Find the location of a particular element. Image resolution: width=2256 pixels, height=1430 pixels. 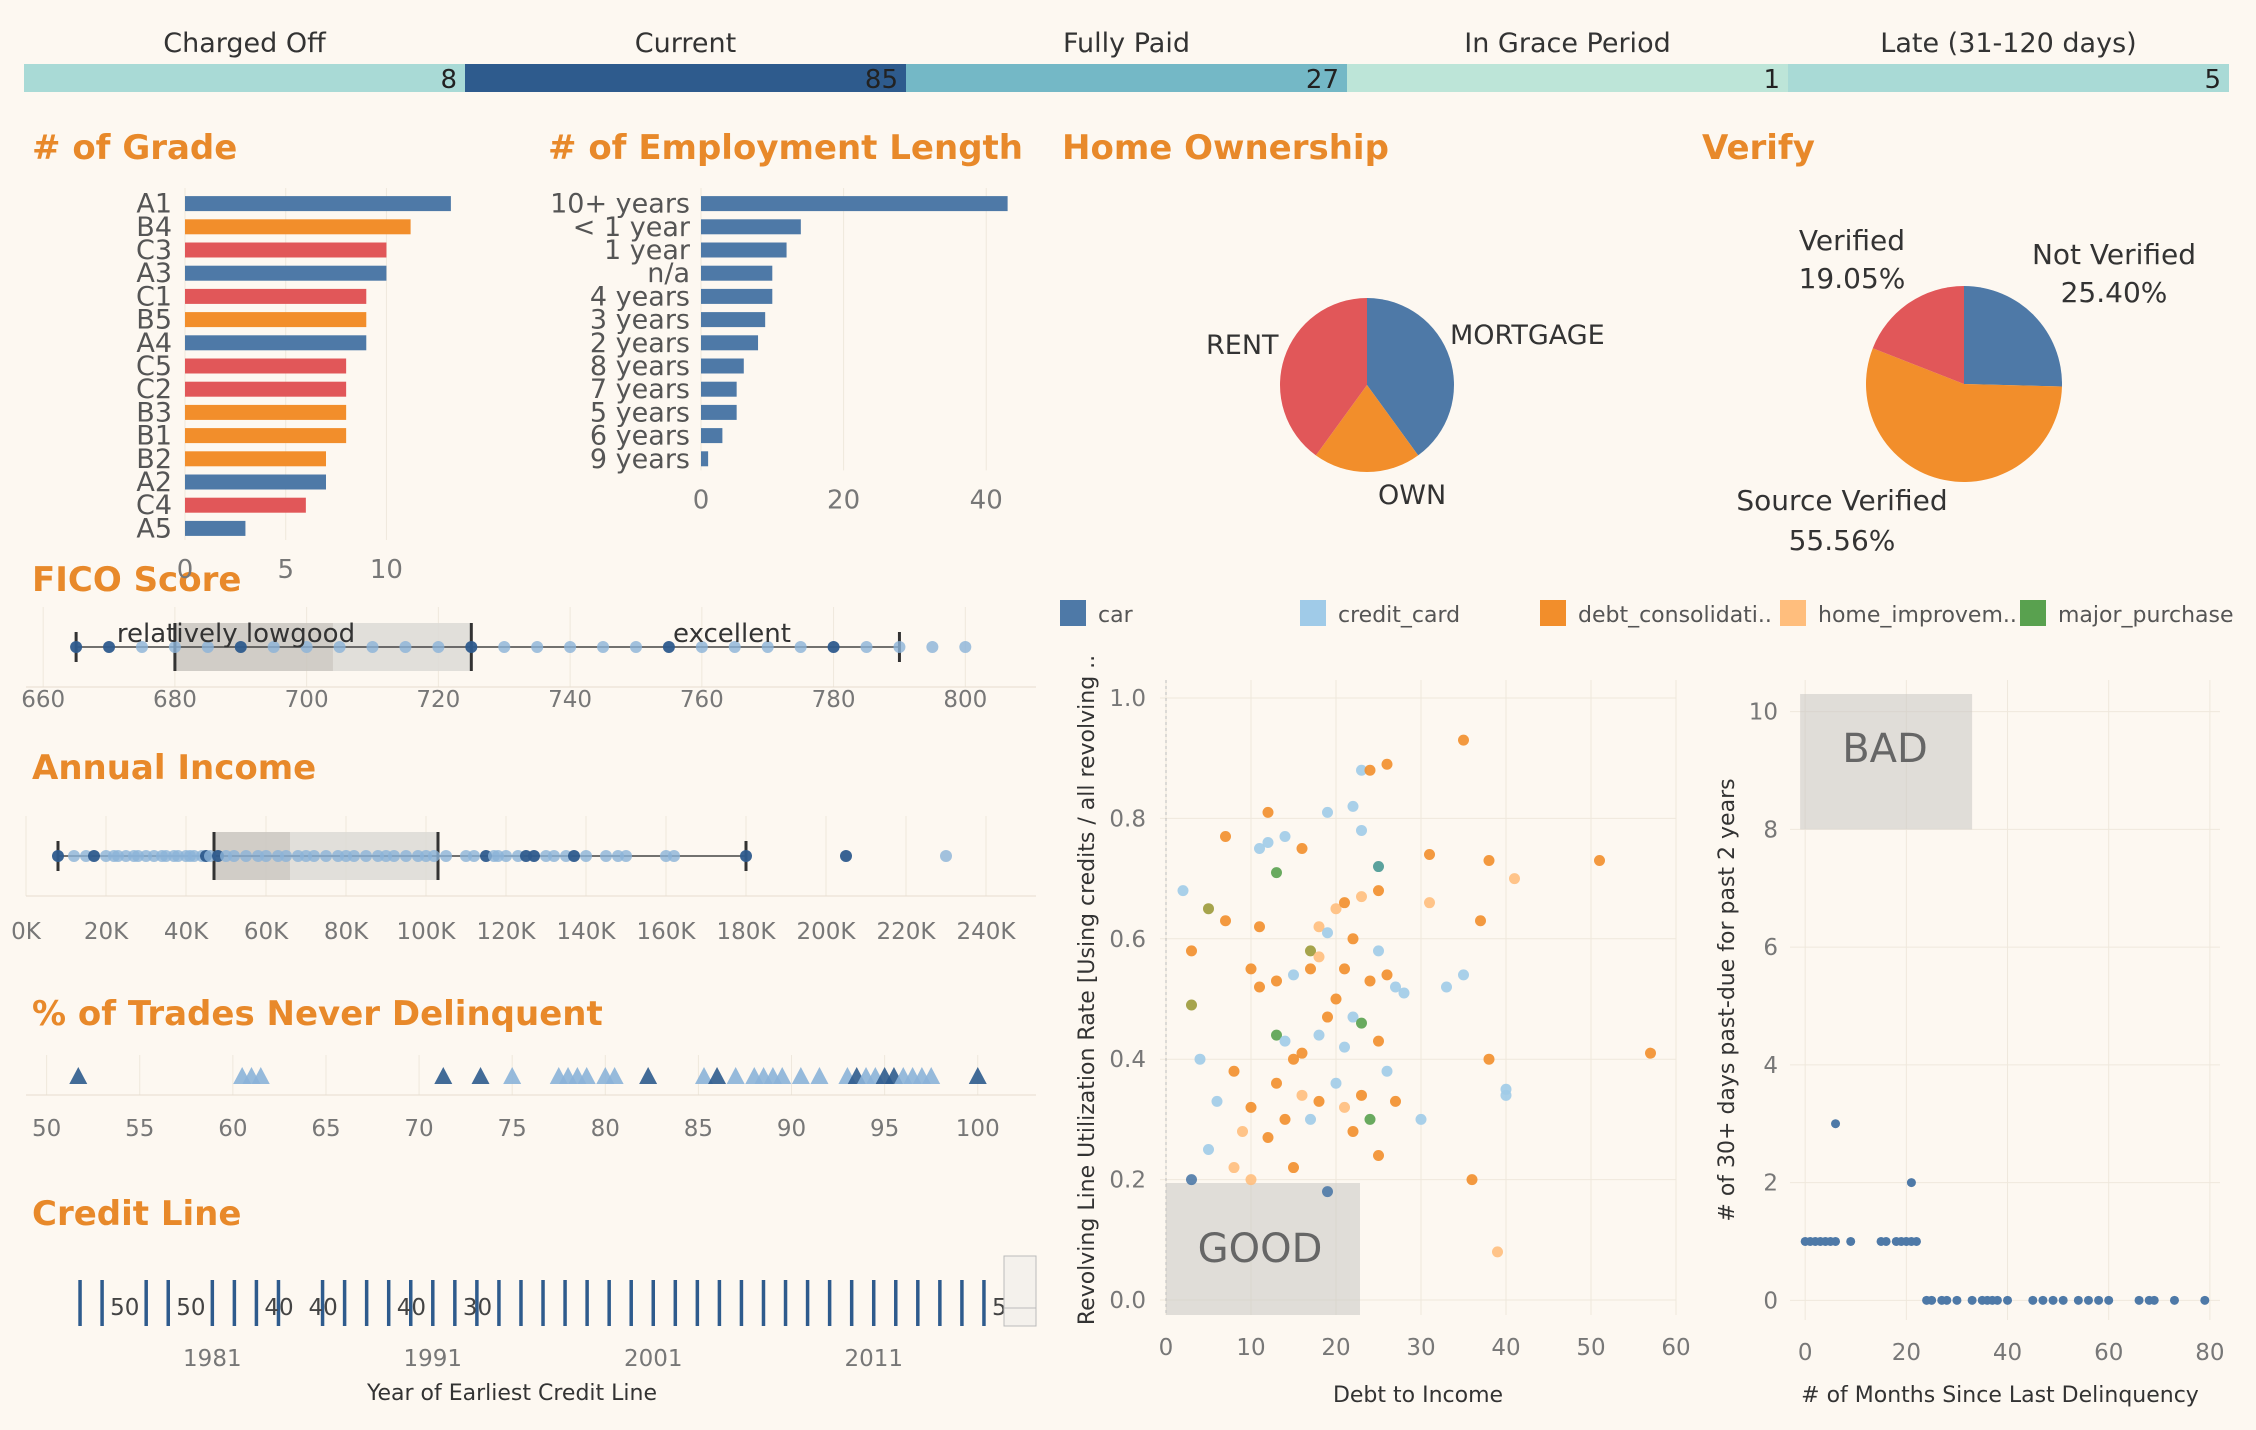

bad-annotation: BAD is located at coordinates (1885, 749).